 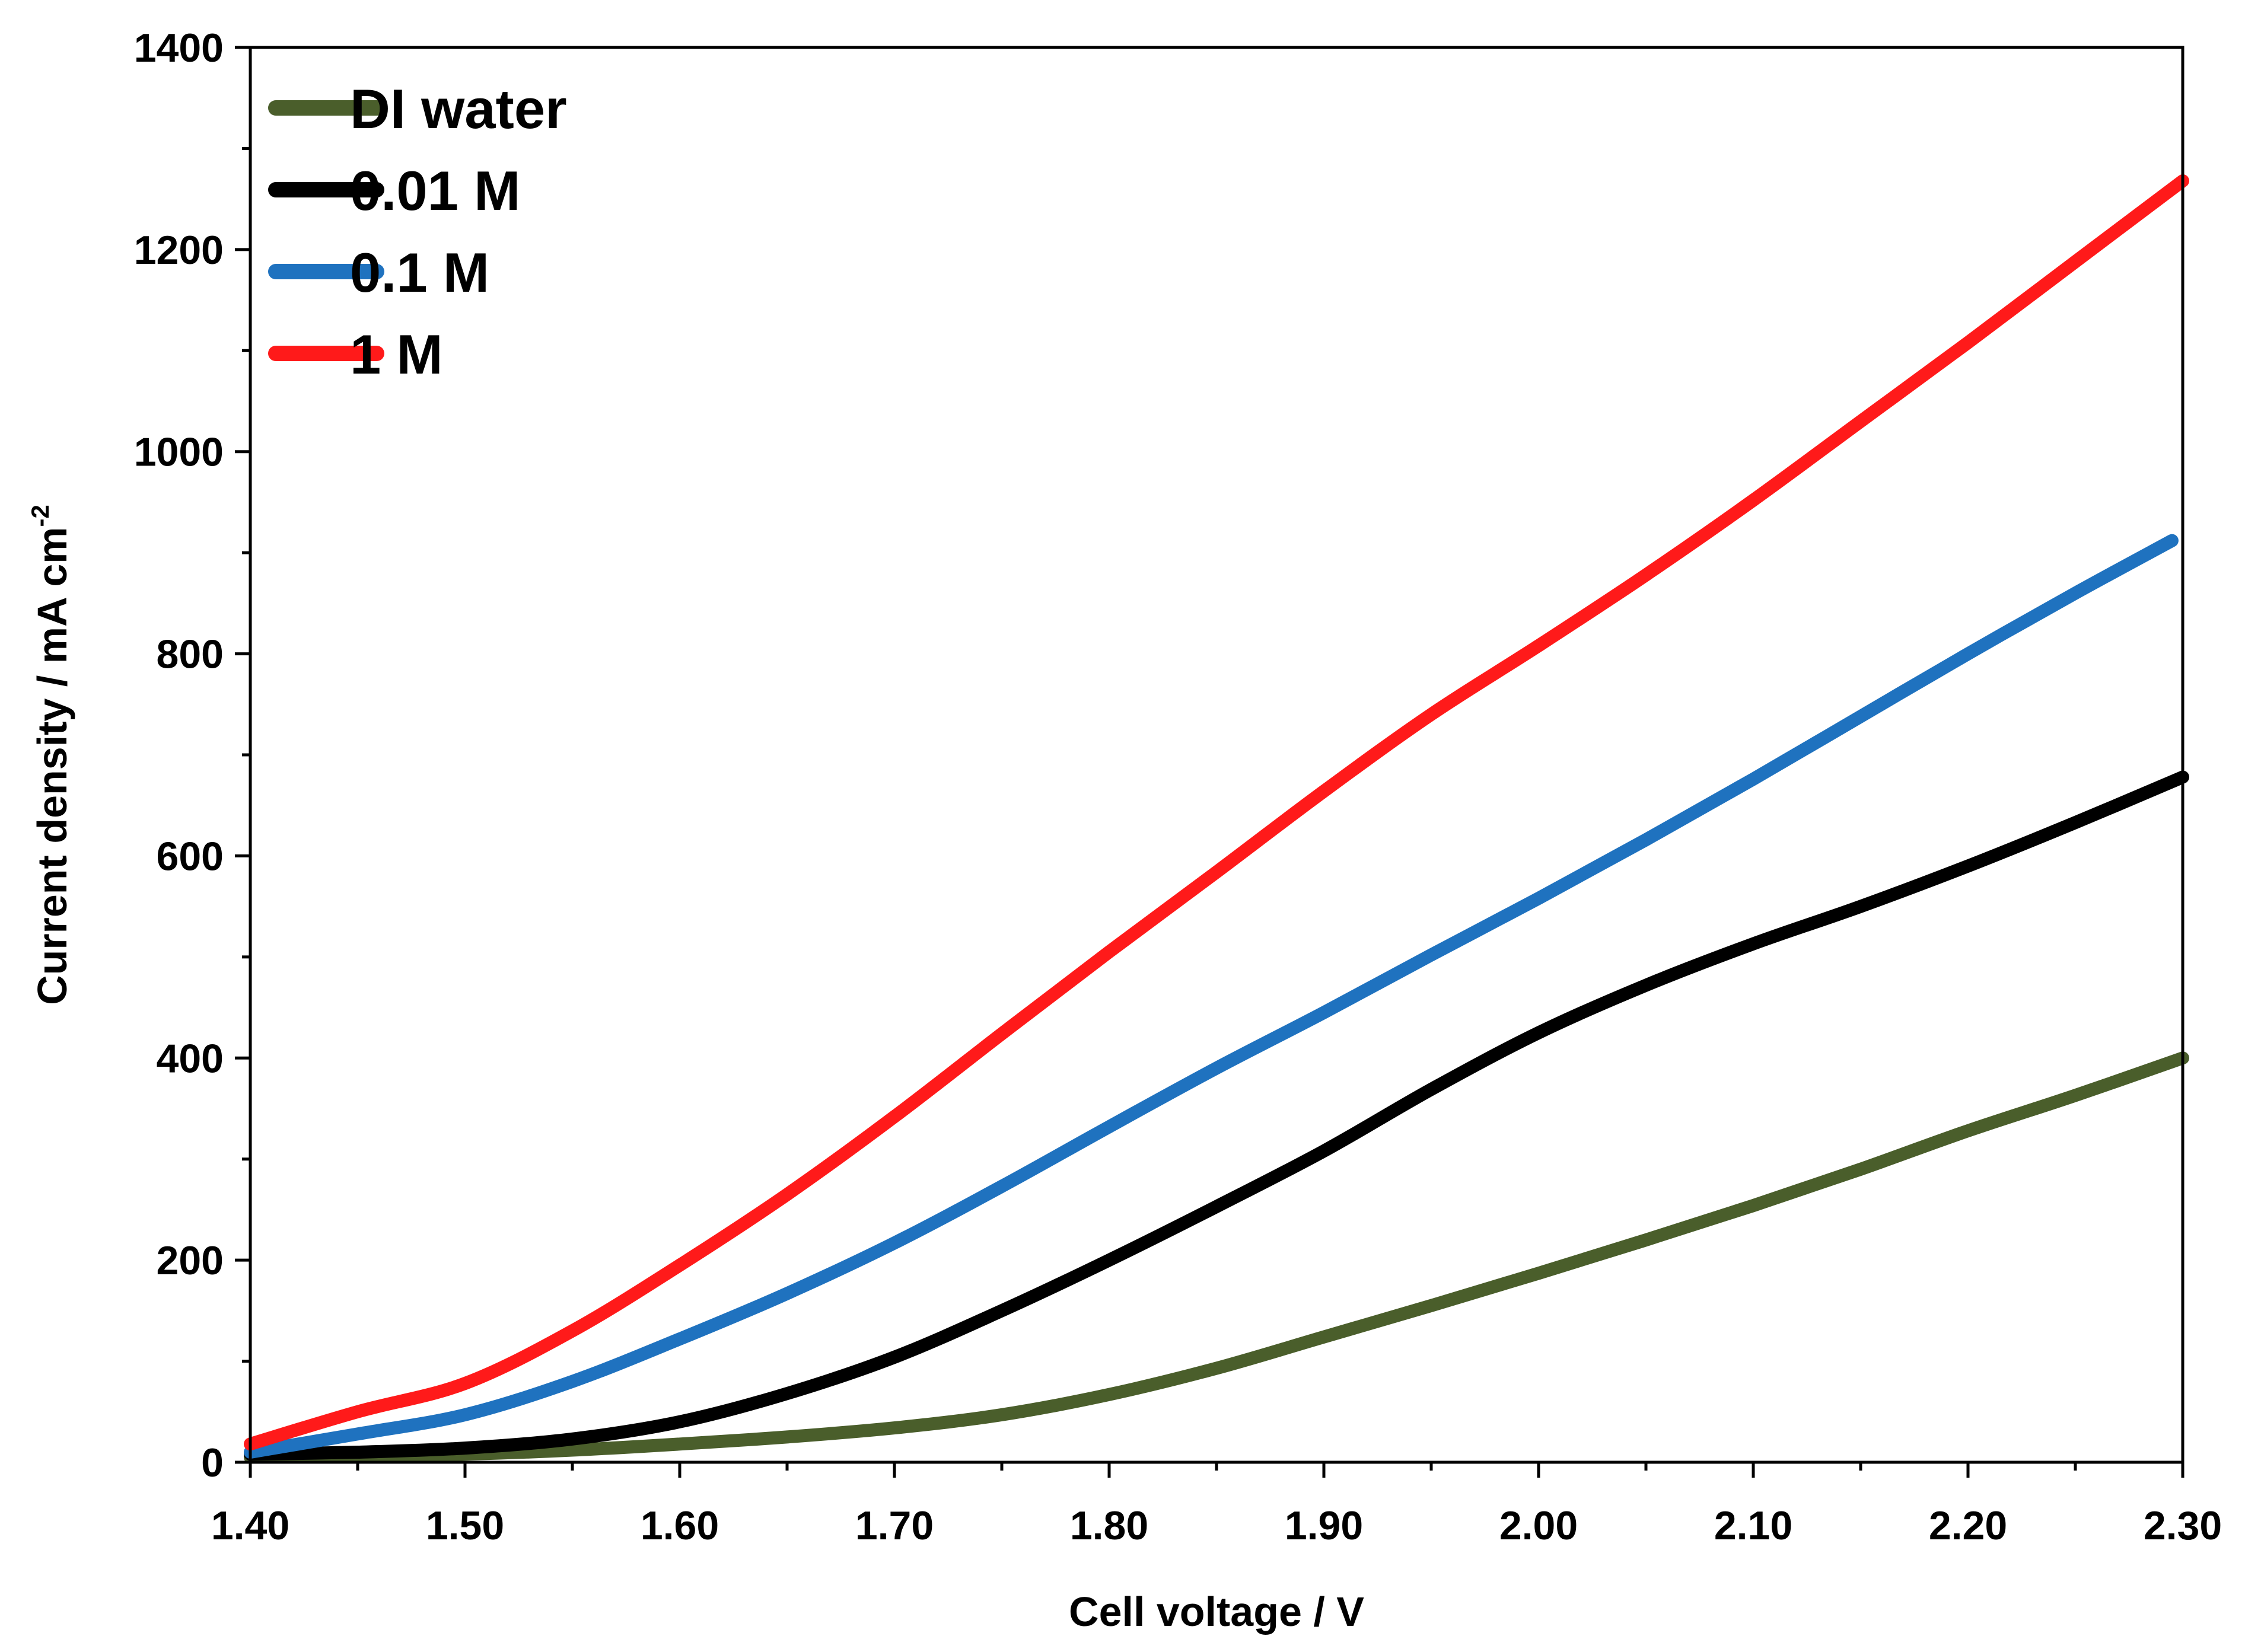 I want to click on x-tick-label: 2.20, so click(x=1968, y=1525).